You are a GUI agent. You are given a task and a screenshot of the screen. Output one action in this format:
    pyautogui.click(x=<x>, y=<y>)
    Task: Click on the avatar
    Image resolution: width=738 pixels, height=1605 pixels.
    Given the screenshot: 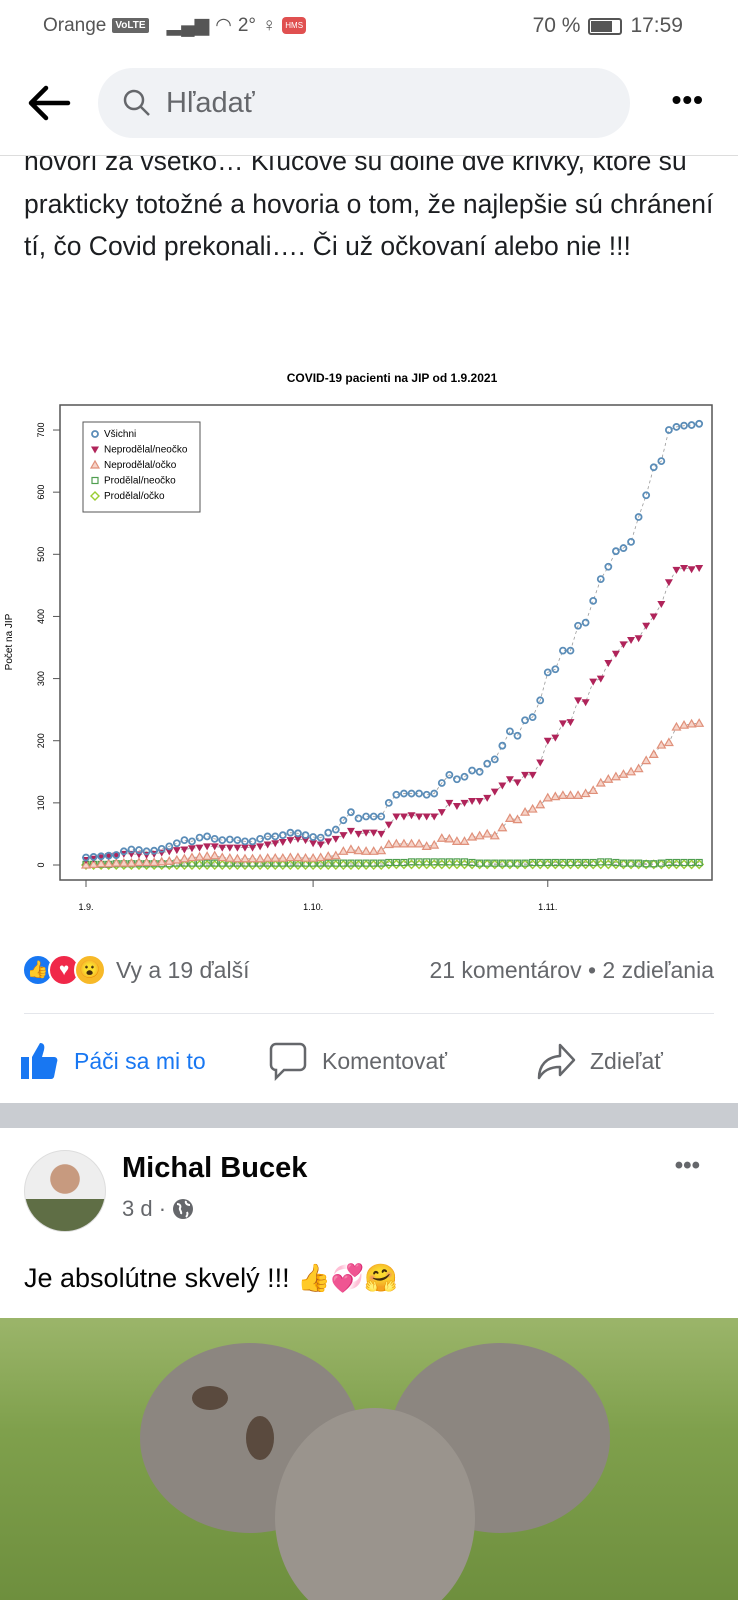 What is the action you would take?
    pyautogui.click(x=65, y=1191)
    